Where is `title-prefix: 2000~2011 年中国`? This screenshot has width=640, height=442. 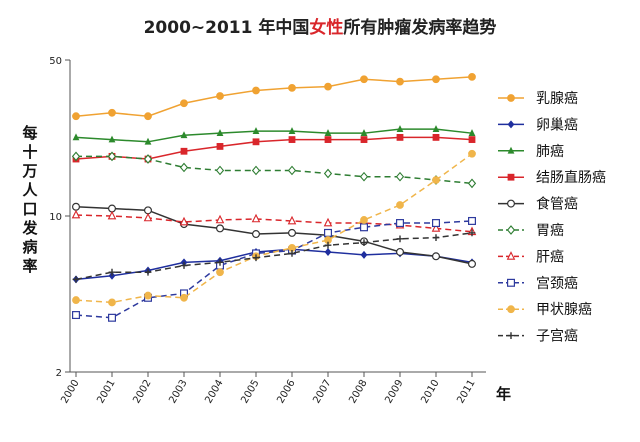 title-prefix: 2000~2011 年中国 is located at coordinates (226, 28).